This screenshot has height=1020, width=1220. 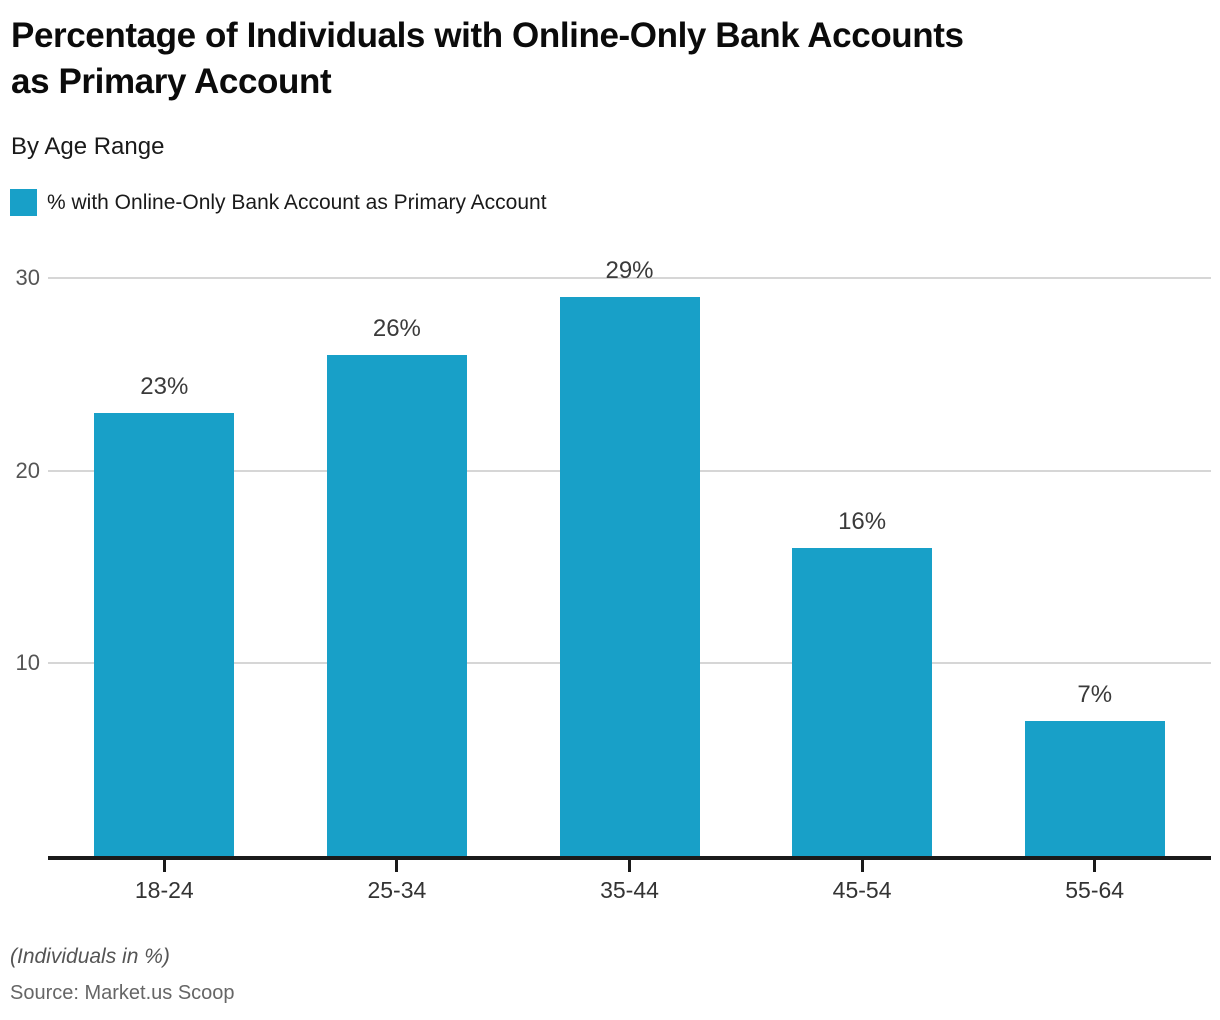 What do you see at coordinates (629, 890) in the screenshot?
I see `x-tick-label-35-44: 35-44` at bounding box center [629, 890].